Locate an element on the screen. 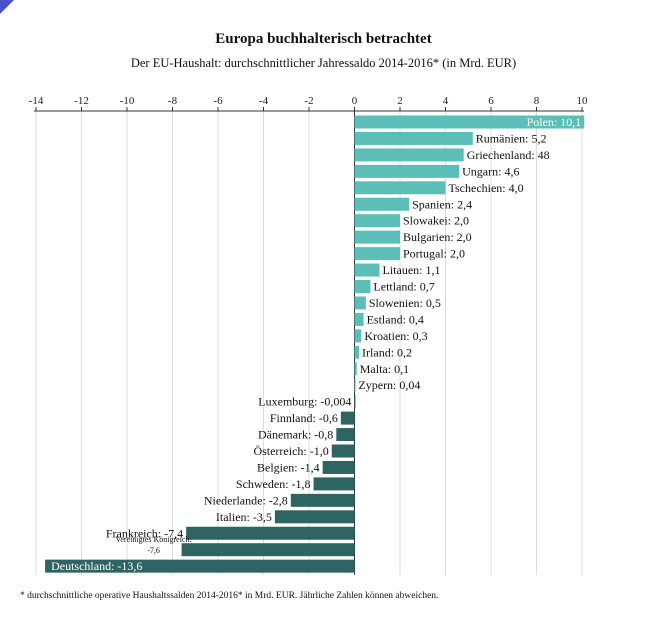  data-label: Rumänien: 5,2 is located at coordinates (511, 138).